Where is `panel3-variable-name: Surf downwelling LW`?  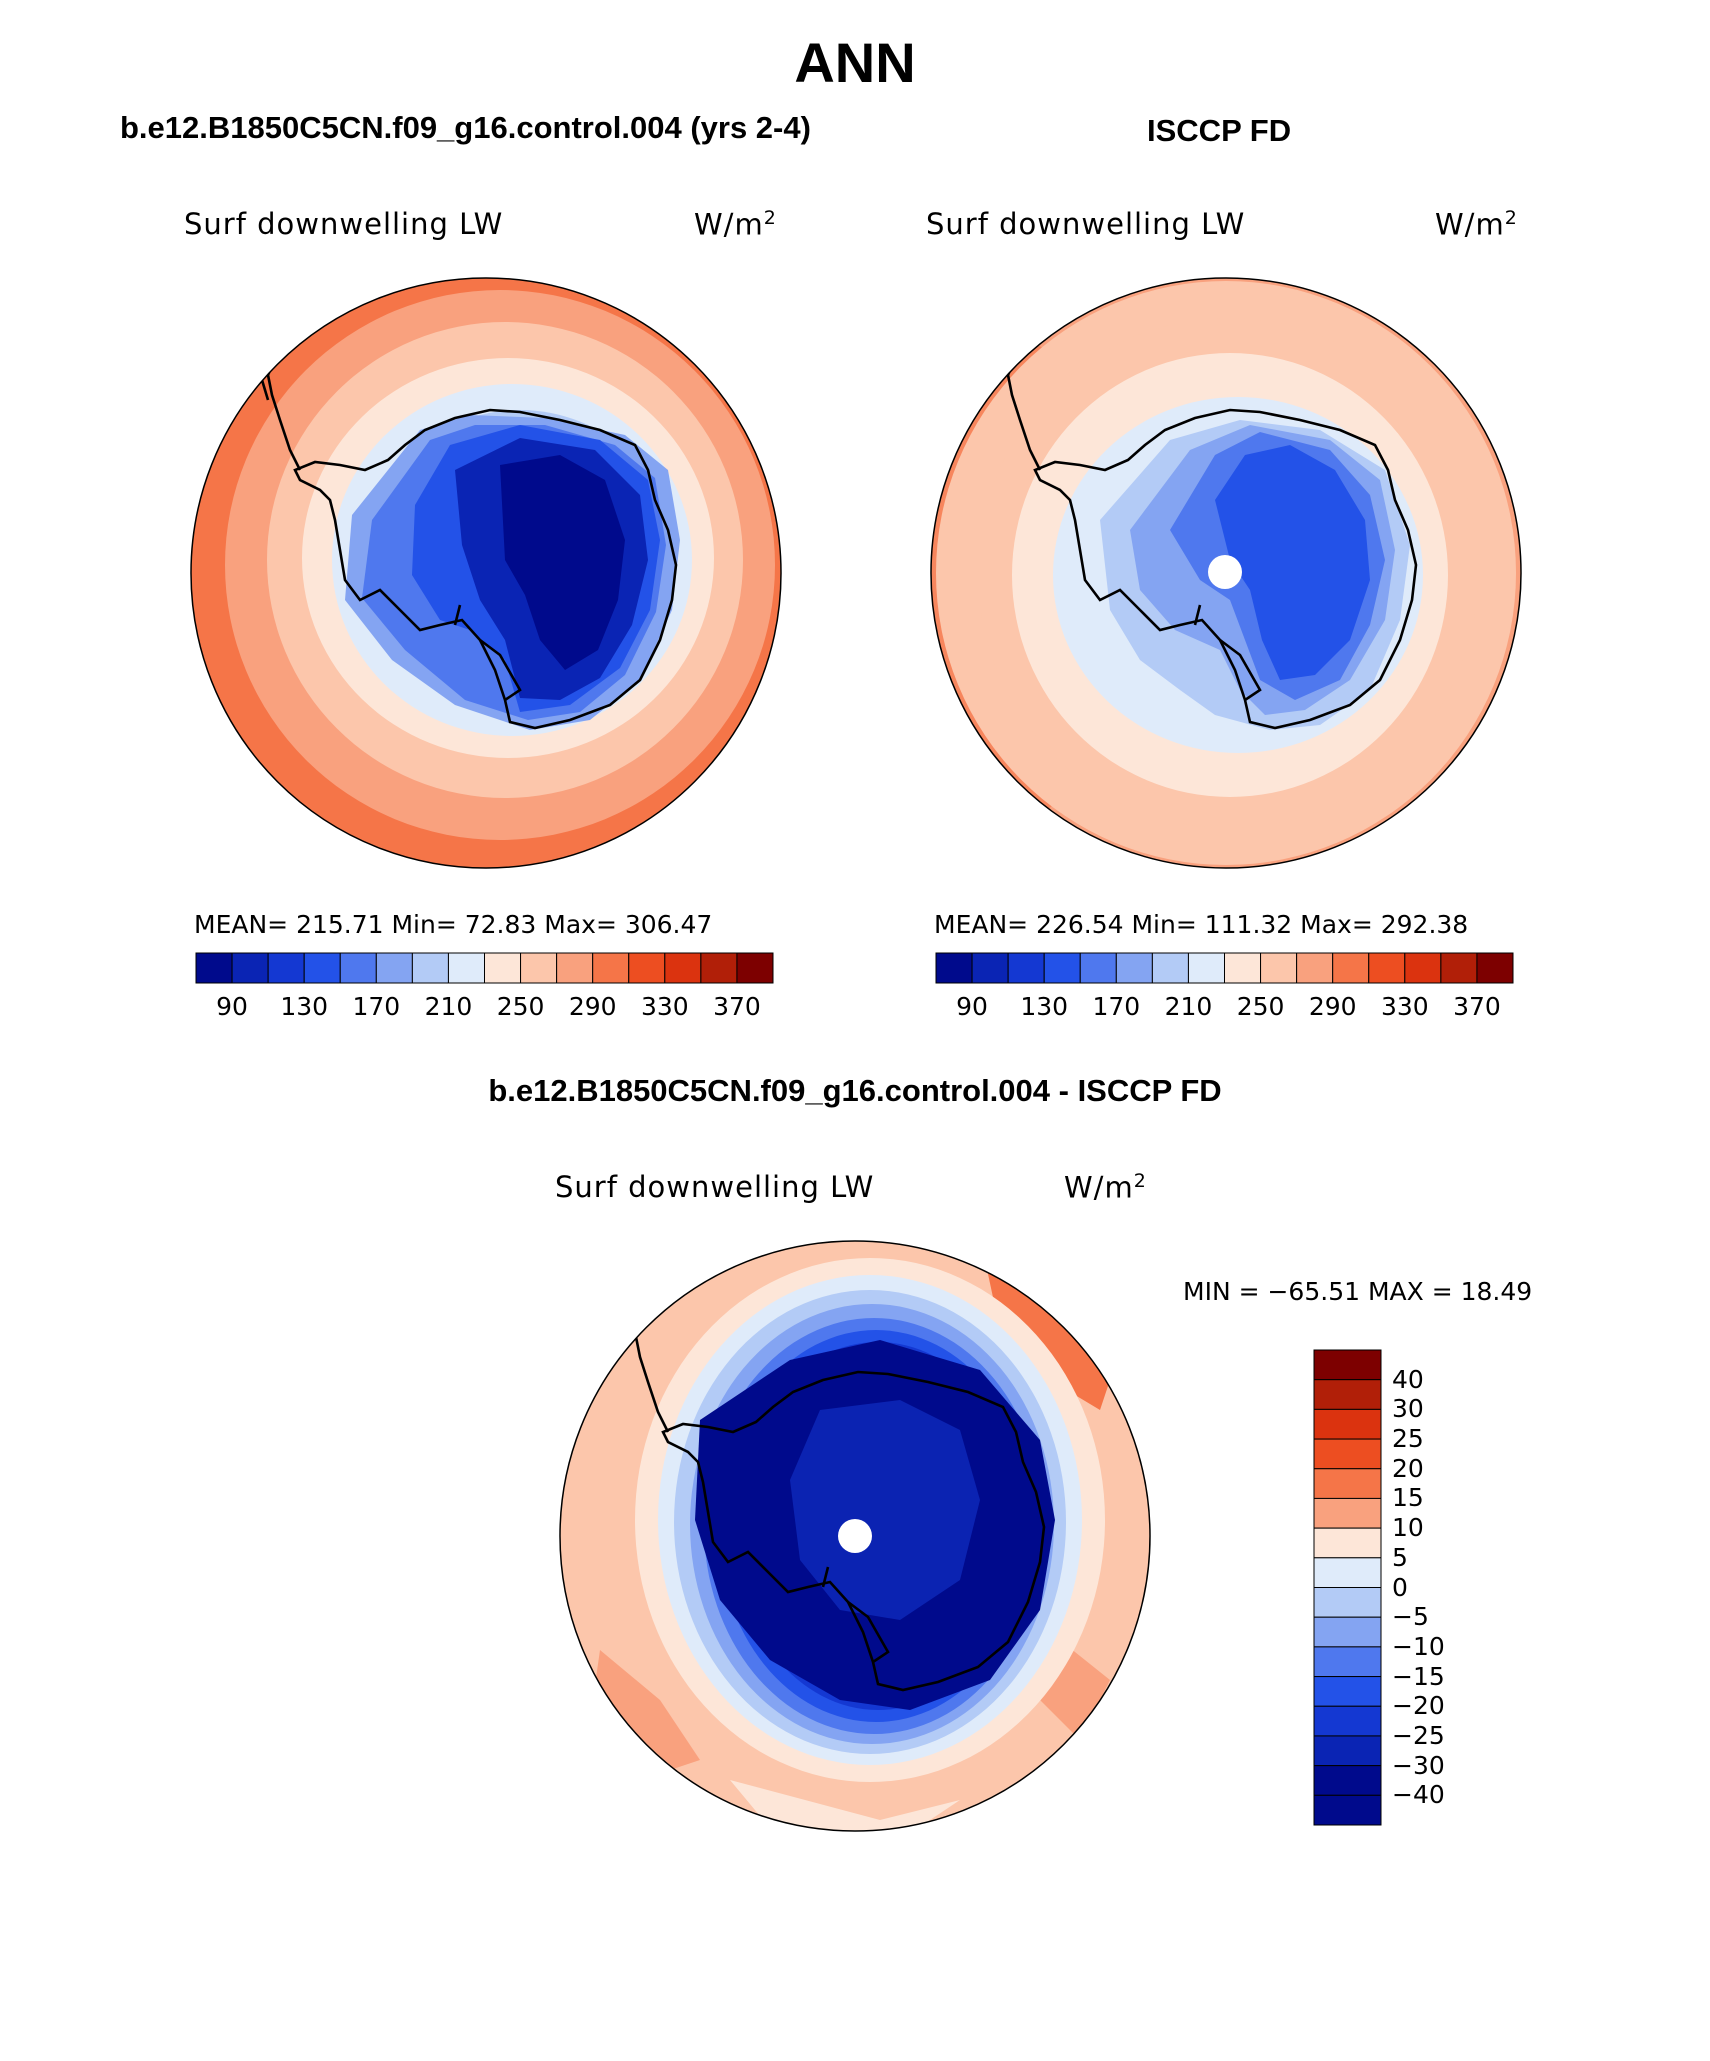 panel3-variable-name: Surf downwelling LW is located at coordinates (715, 1187).